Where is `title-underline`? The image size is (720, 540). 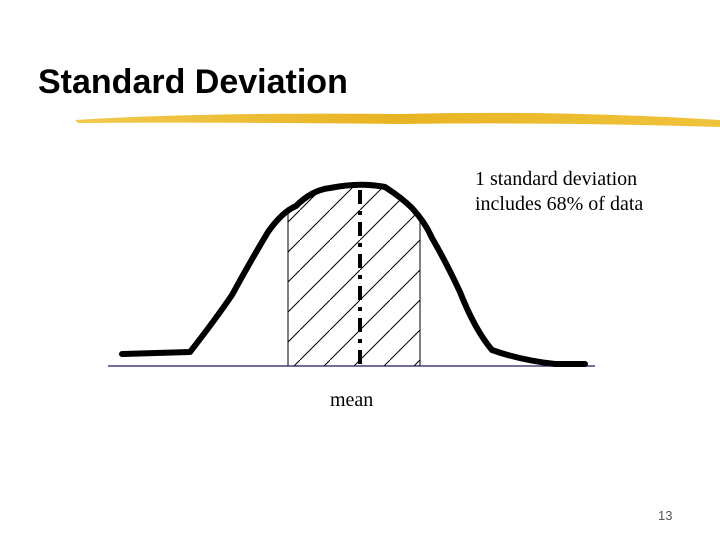
title-underline is located at coordinates (397, 119).